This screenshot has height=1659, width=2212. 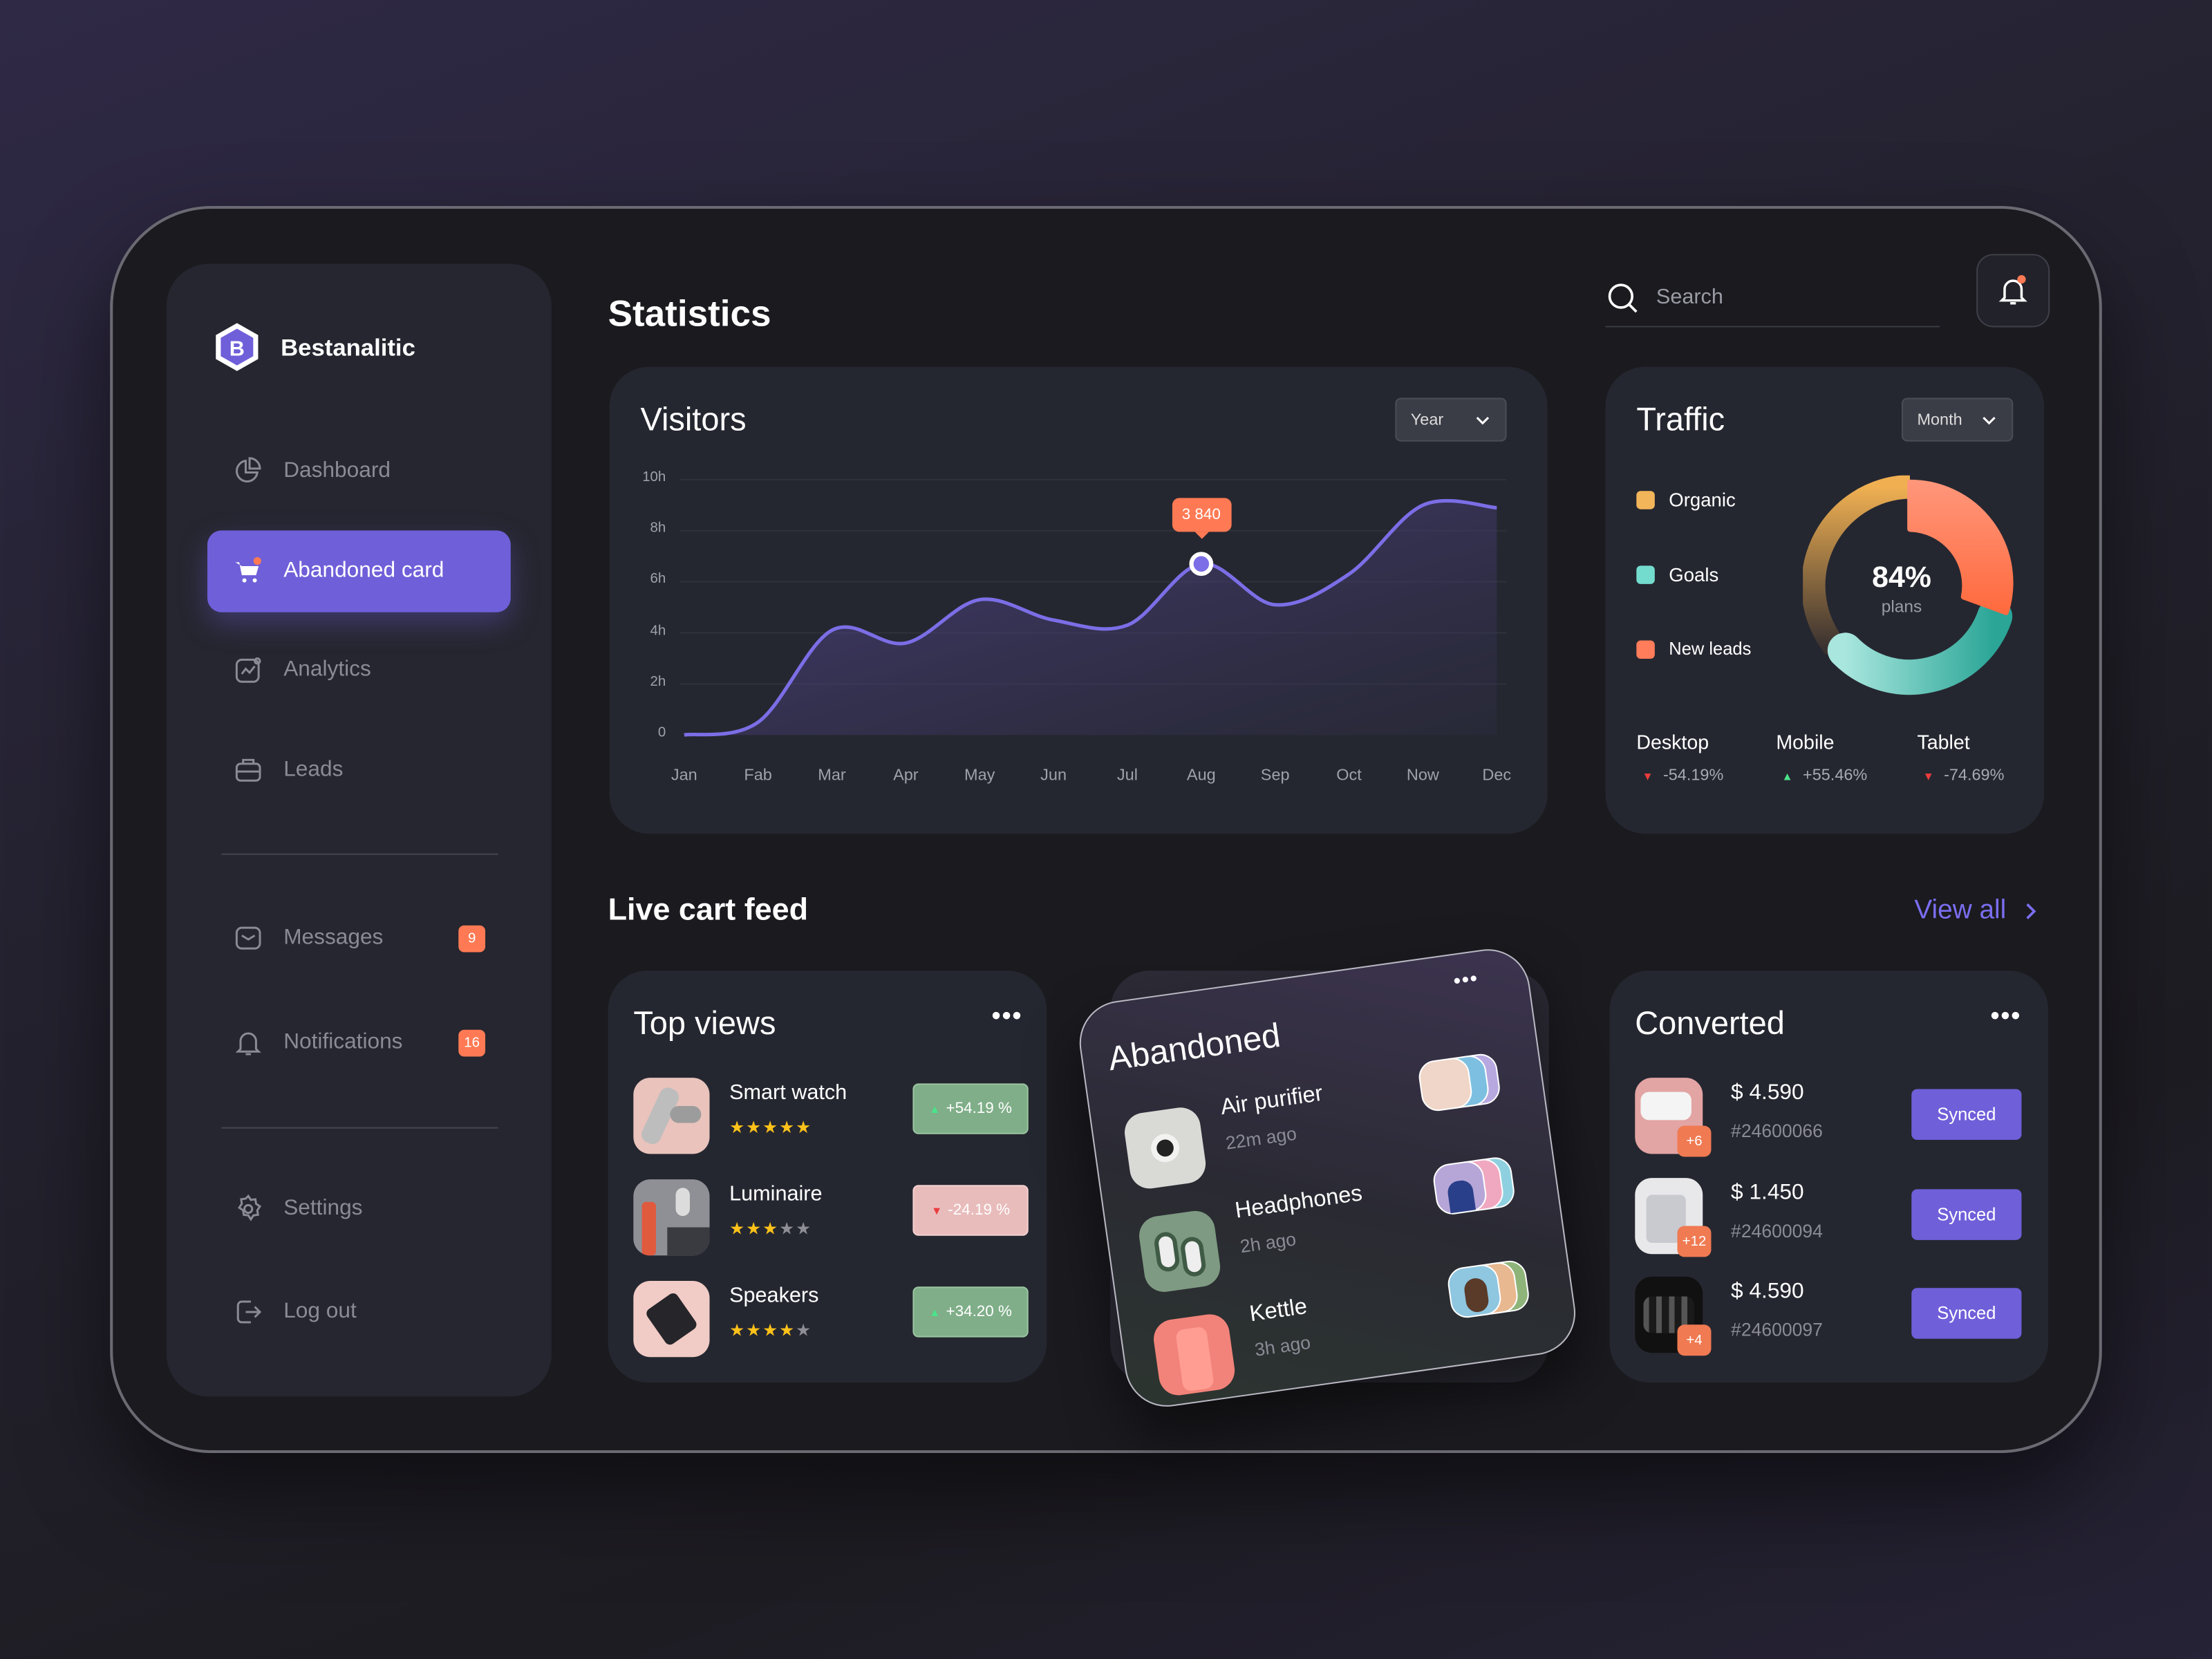 I want to click on time-ago: 3h ago, so click(x=1282, y=1345).